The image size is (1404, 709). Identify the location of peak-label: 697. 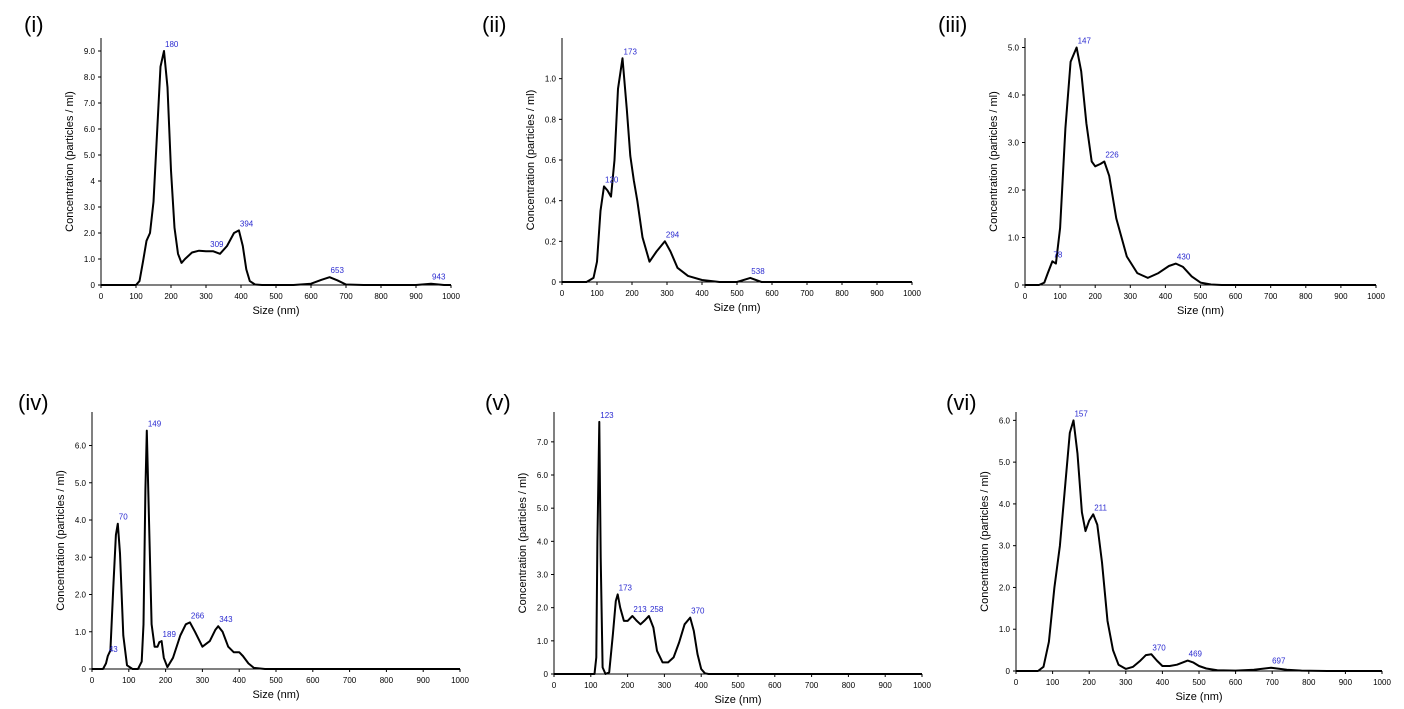
(1279, 661).